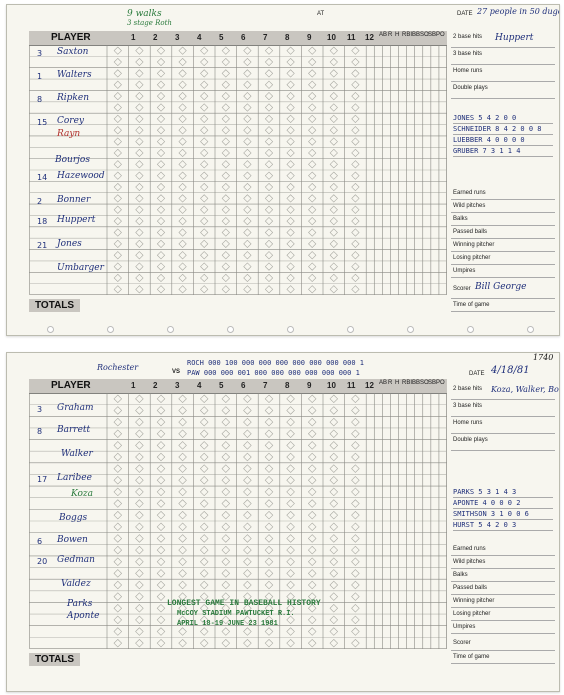 Image resolution: width=564 pixels, height=695 pixels. What do you see at coordinates (72, 540) in the screenshot?
I see `player-name: Bowen` at bounding box center [72, 540].